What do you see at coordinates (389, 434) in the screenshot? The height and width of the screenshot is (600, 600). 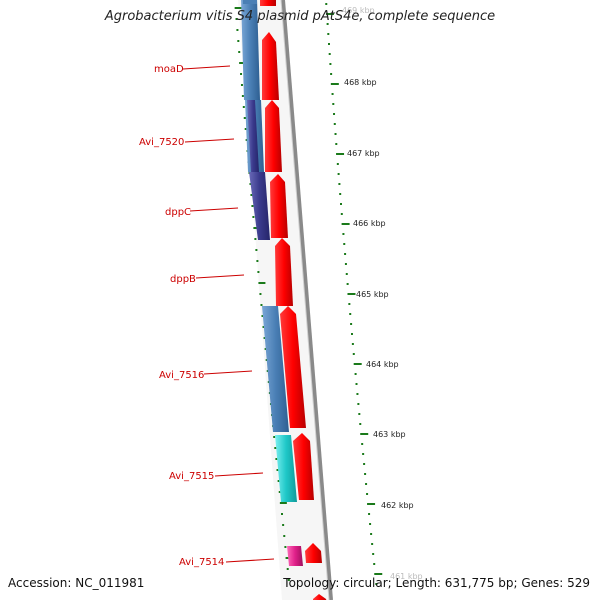 I see `kbp-label: 463 kbp` at bounding box center [389, 434].